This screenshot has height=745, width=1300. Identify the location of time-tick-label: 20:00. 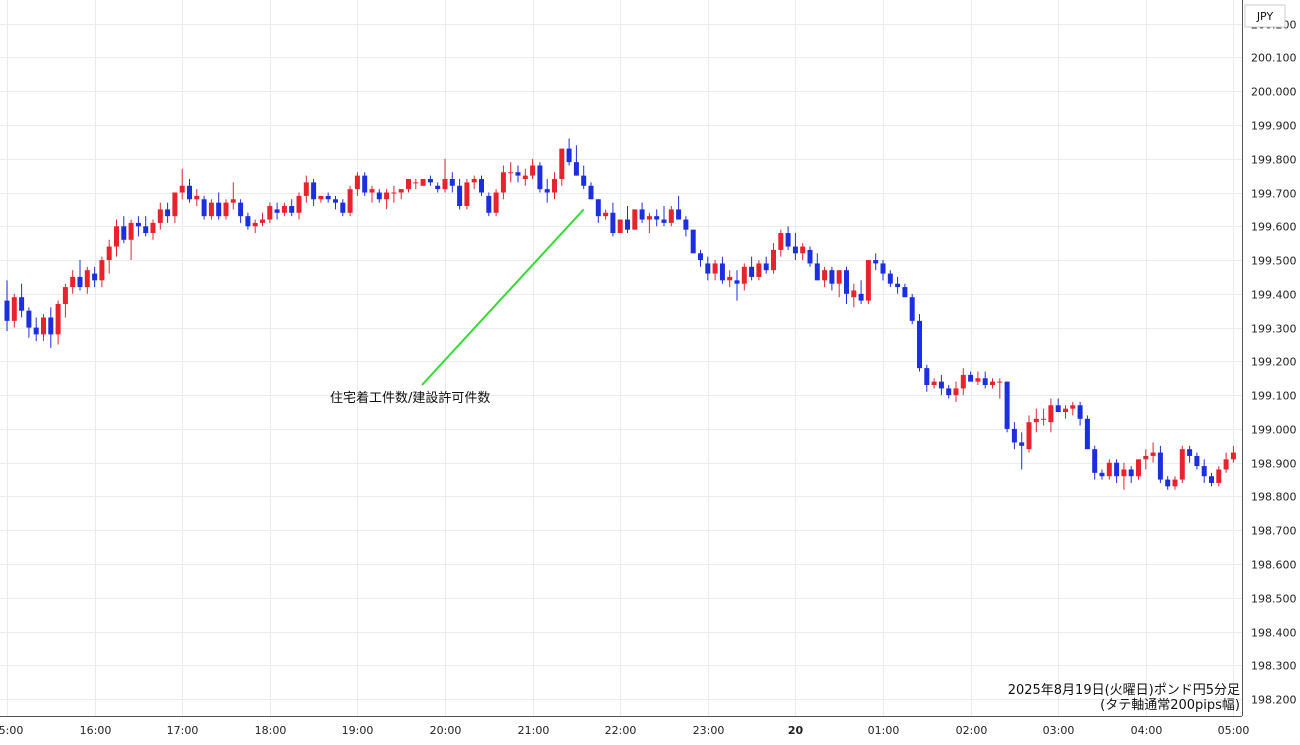
(446, 730).